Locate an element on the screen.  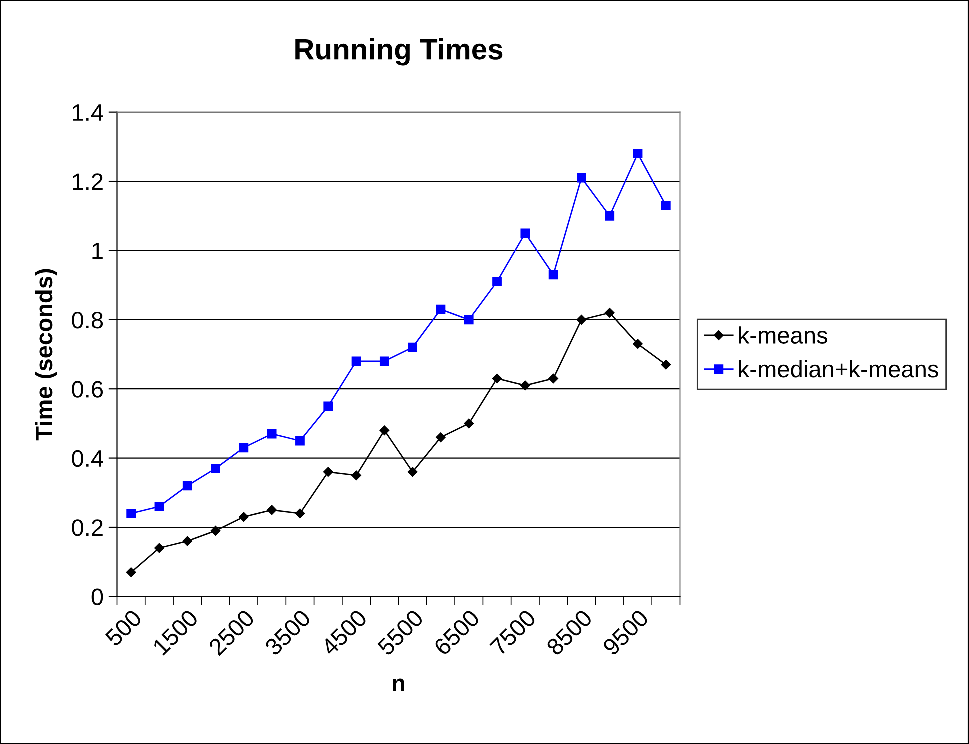
x-axis-title: n is located at coordinates (398, 685).